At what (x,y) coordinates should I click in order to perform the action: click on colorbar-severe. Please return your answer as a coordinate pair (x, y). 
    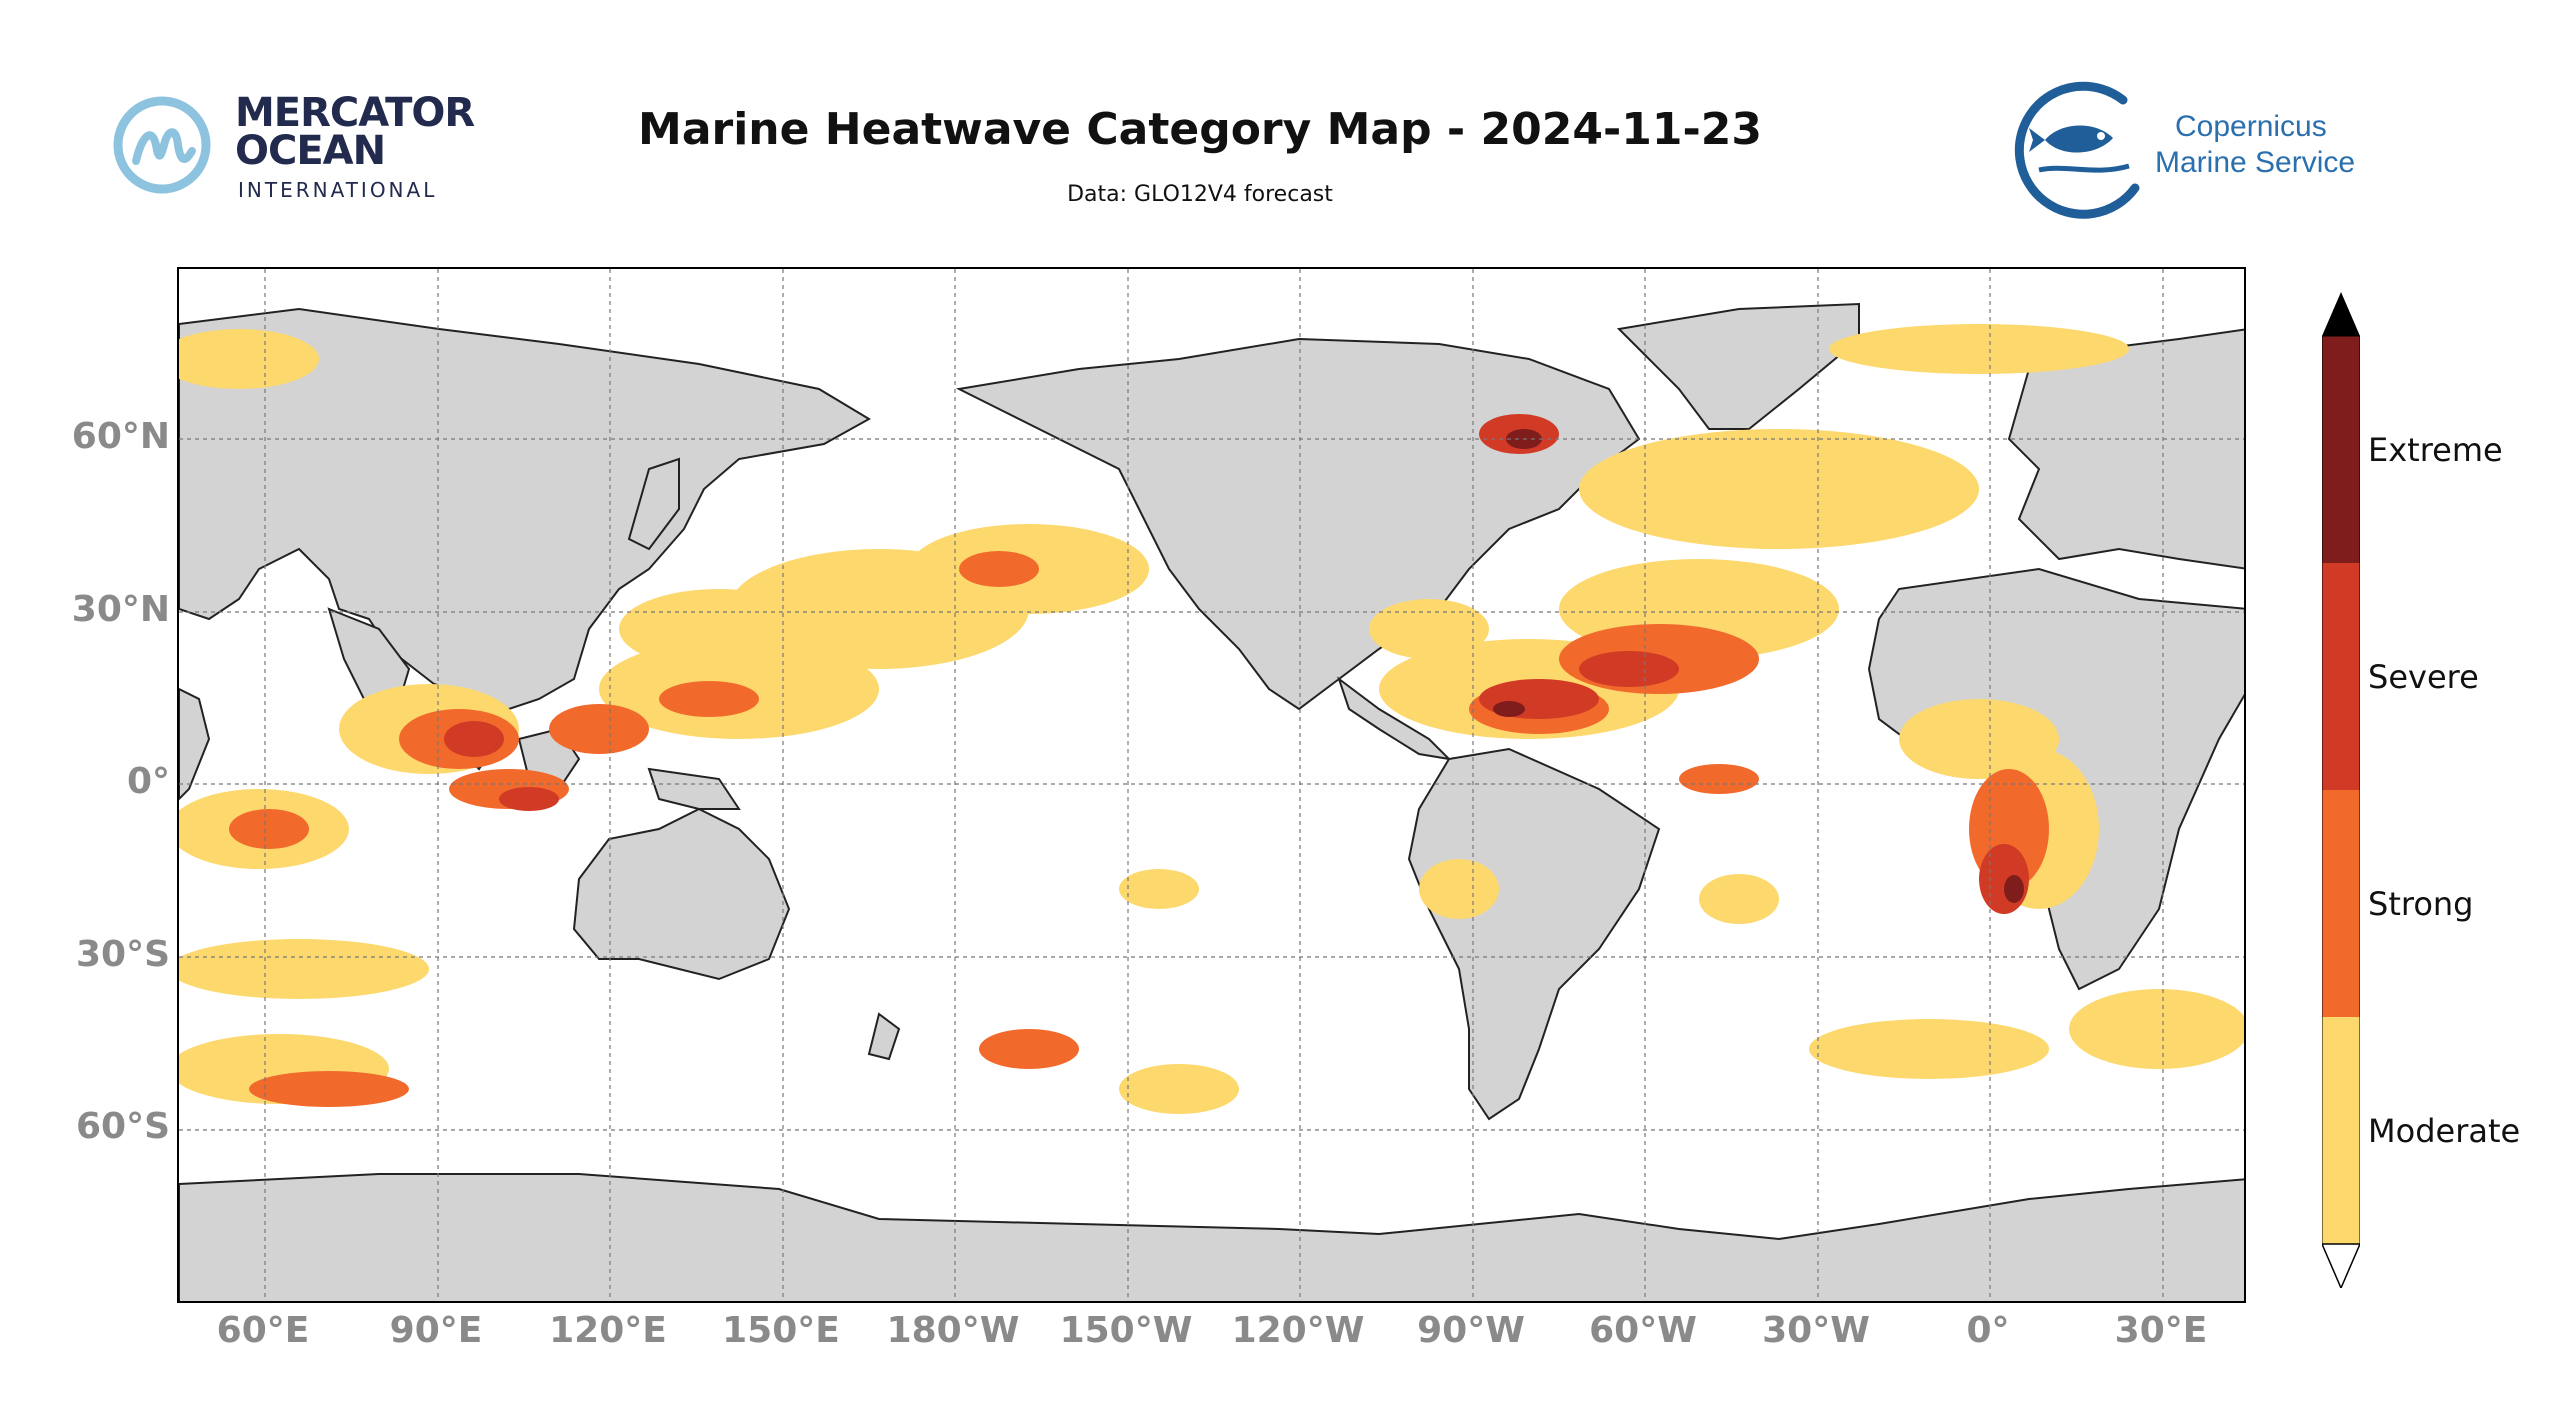
    Looking at the image, I should click on (2341, 676).